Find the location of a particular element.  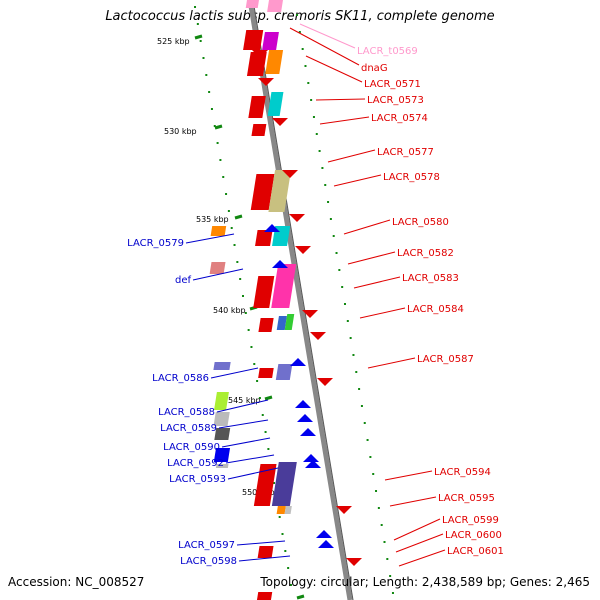

gene-label-lacr-0593: LACR_0593 is located at coordinates (197, 479).